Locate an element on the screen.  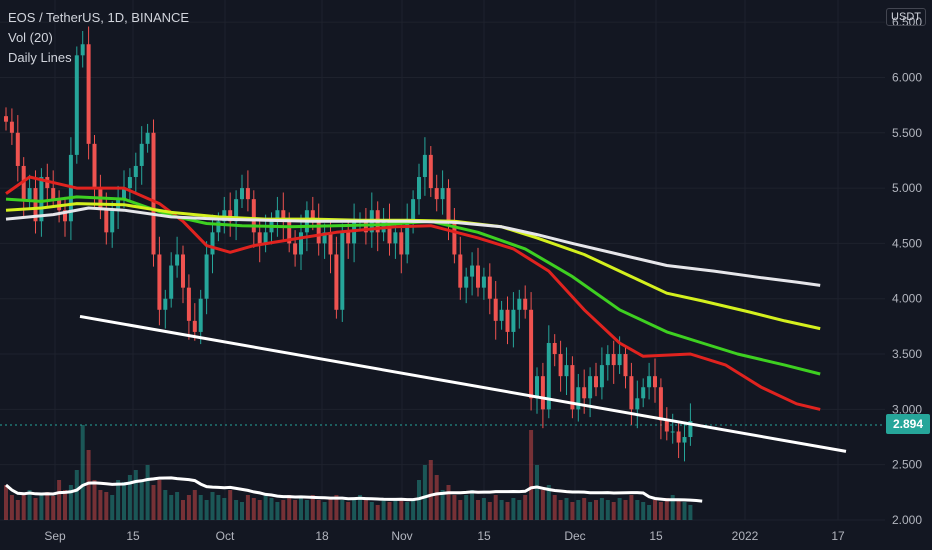
currency-label: USDT is located at coordinates (906, 17).